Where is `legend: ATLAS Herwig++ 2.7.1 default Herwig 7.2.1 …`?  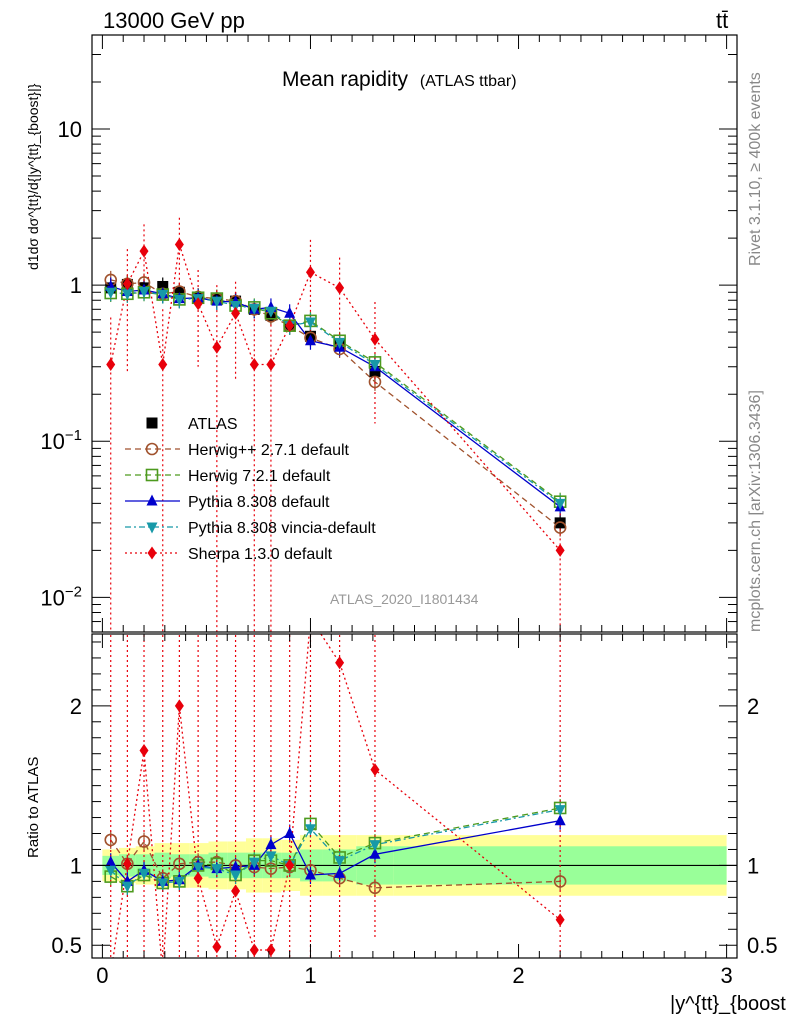 legend: ATLAS Herwig++ 2.7.1 default Herwig 7.2.1 … is located at coordinates (250, 489).